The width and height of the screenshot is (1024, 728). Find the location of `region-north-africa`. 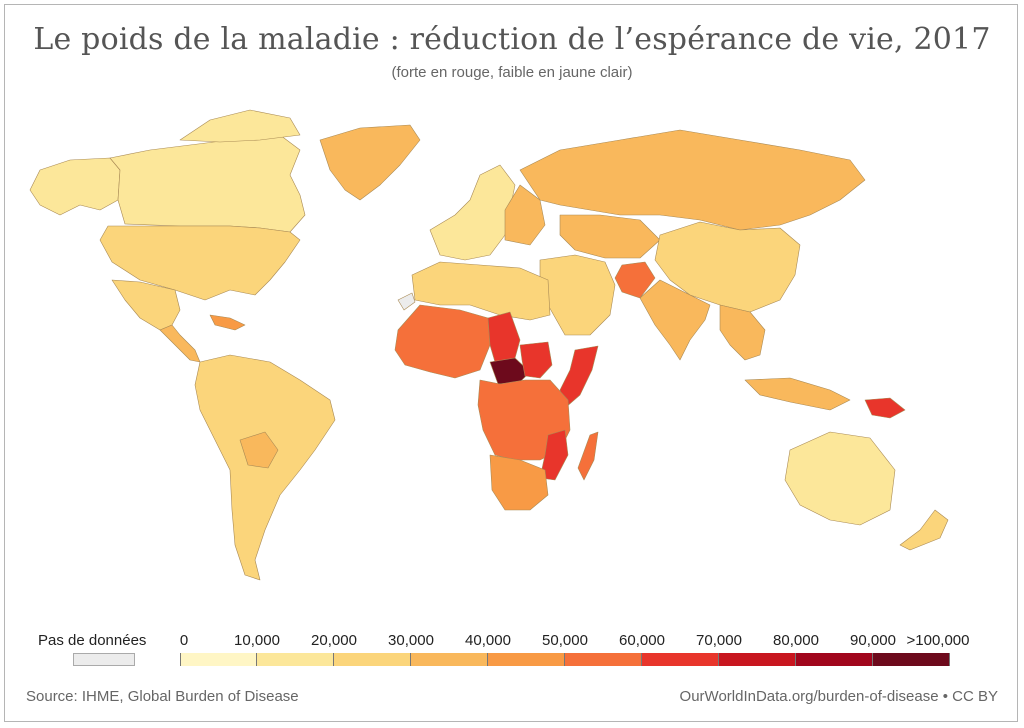

region-north-africa is located at coordinates (481, 291).